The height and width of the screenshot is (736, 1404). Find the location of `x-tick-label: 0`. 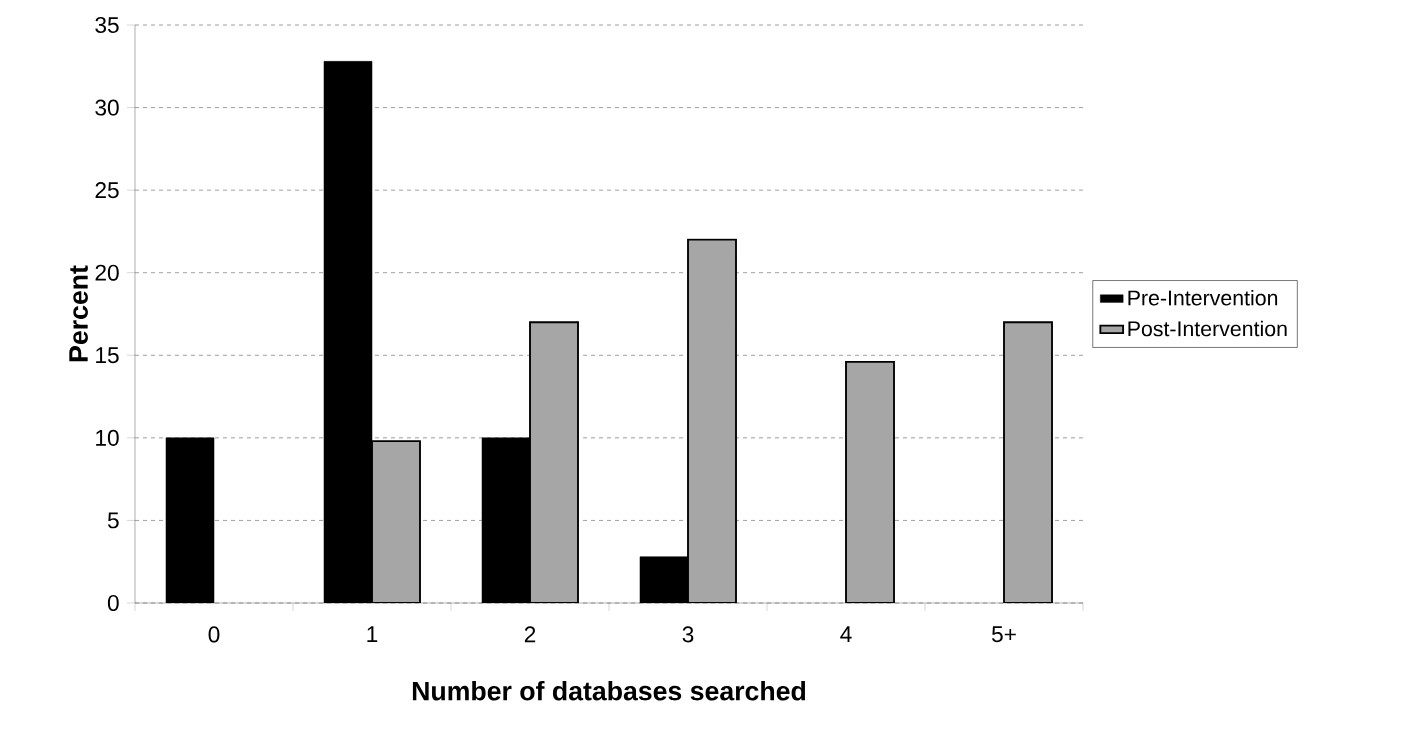

x-tick-label: 0 is located at coordinates (214, 634).